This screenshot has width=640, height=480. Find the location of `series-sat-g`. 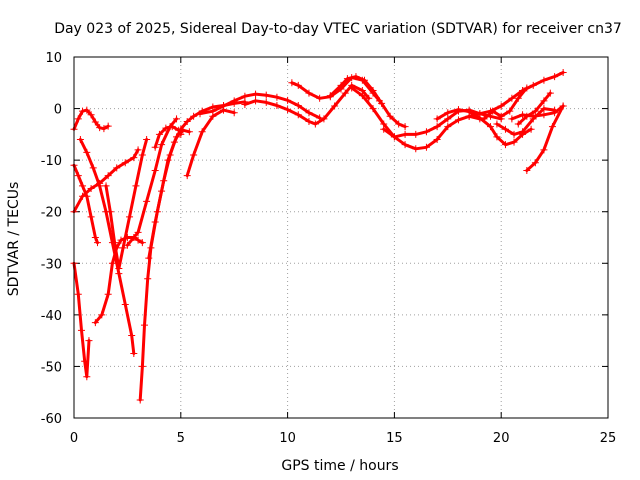

series-sat-g is located at coordinates (126, 204).